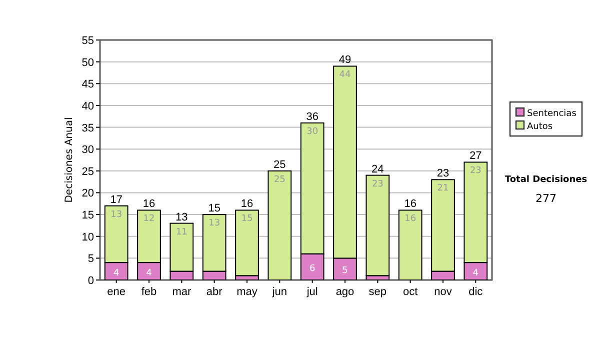 This screenshot has width=600, height=340. What do you see at coordinates (88, 128) in the screenshot?
I see `y-tick-label: 35` at bounding box center [88, 128].